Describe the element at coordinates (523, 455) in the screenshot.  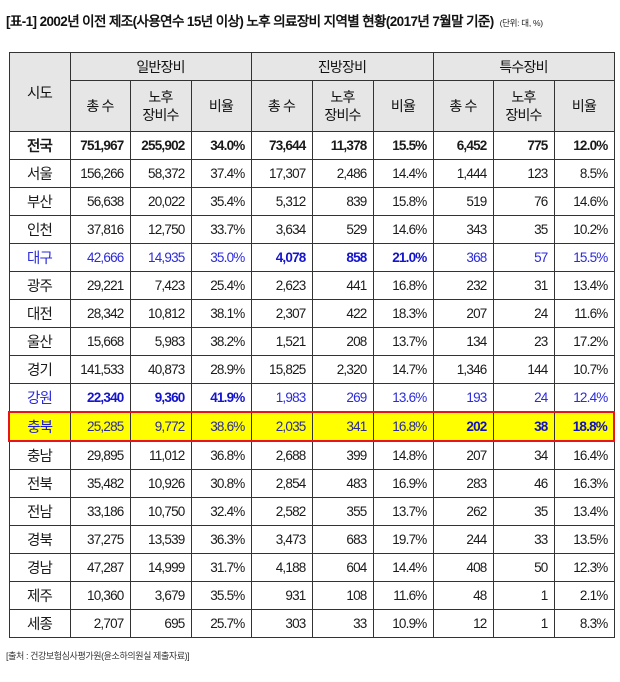
I see `cell: 34` at that location.